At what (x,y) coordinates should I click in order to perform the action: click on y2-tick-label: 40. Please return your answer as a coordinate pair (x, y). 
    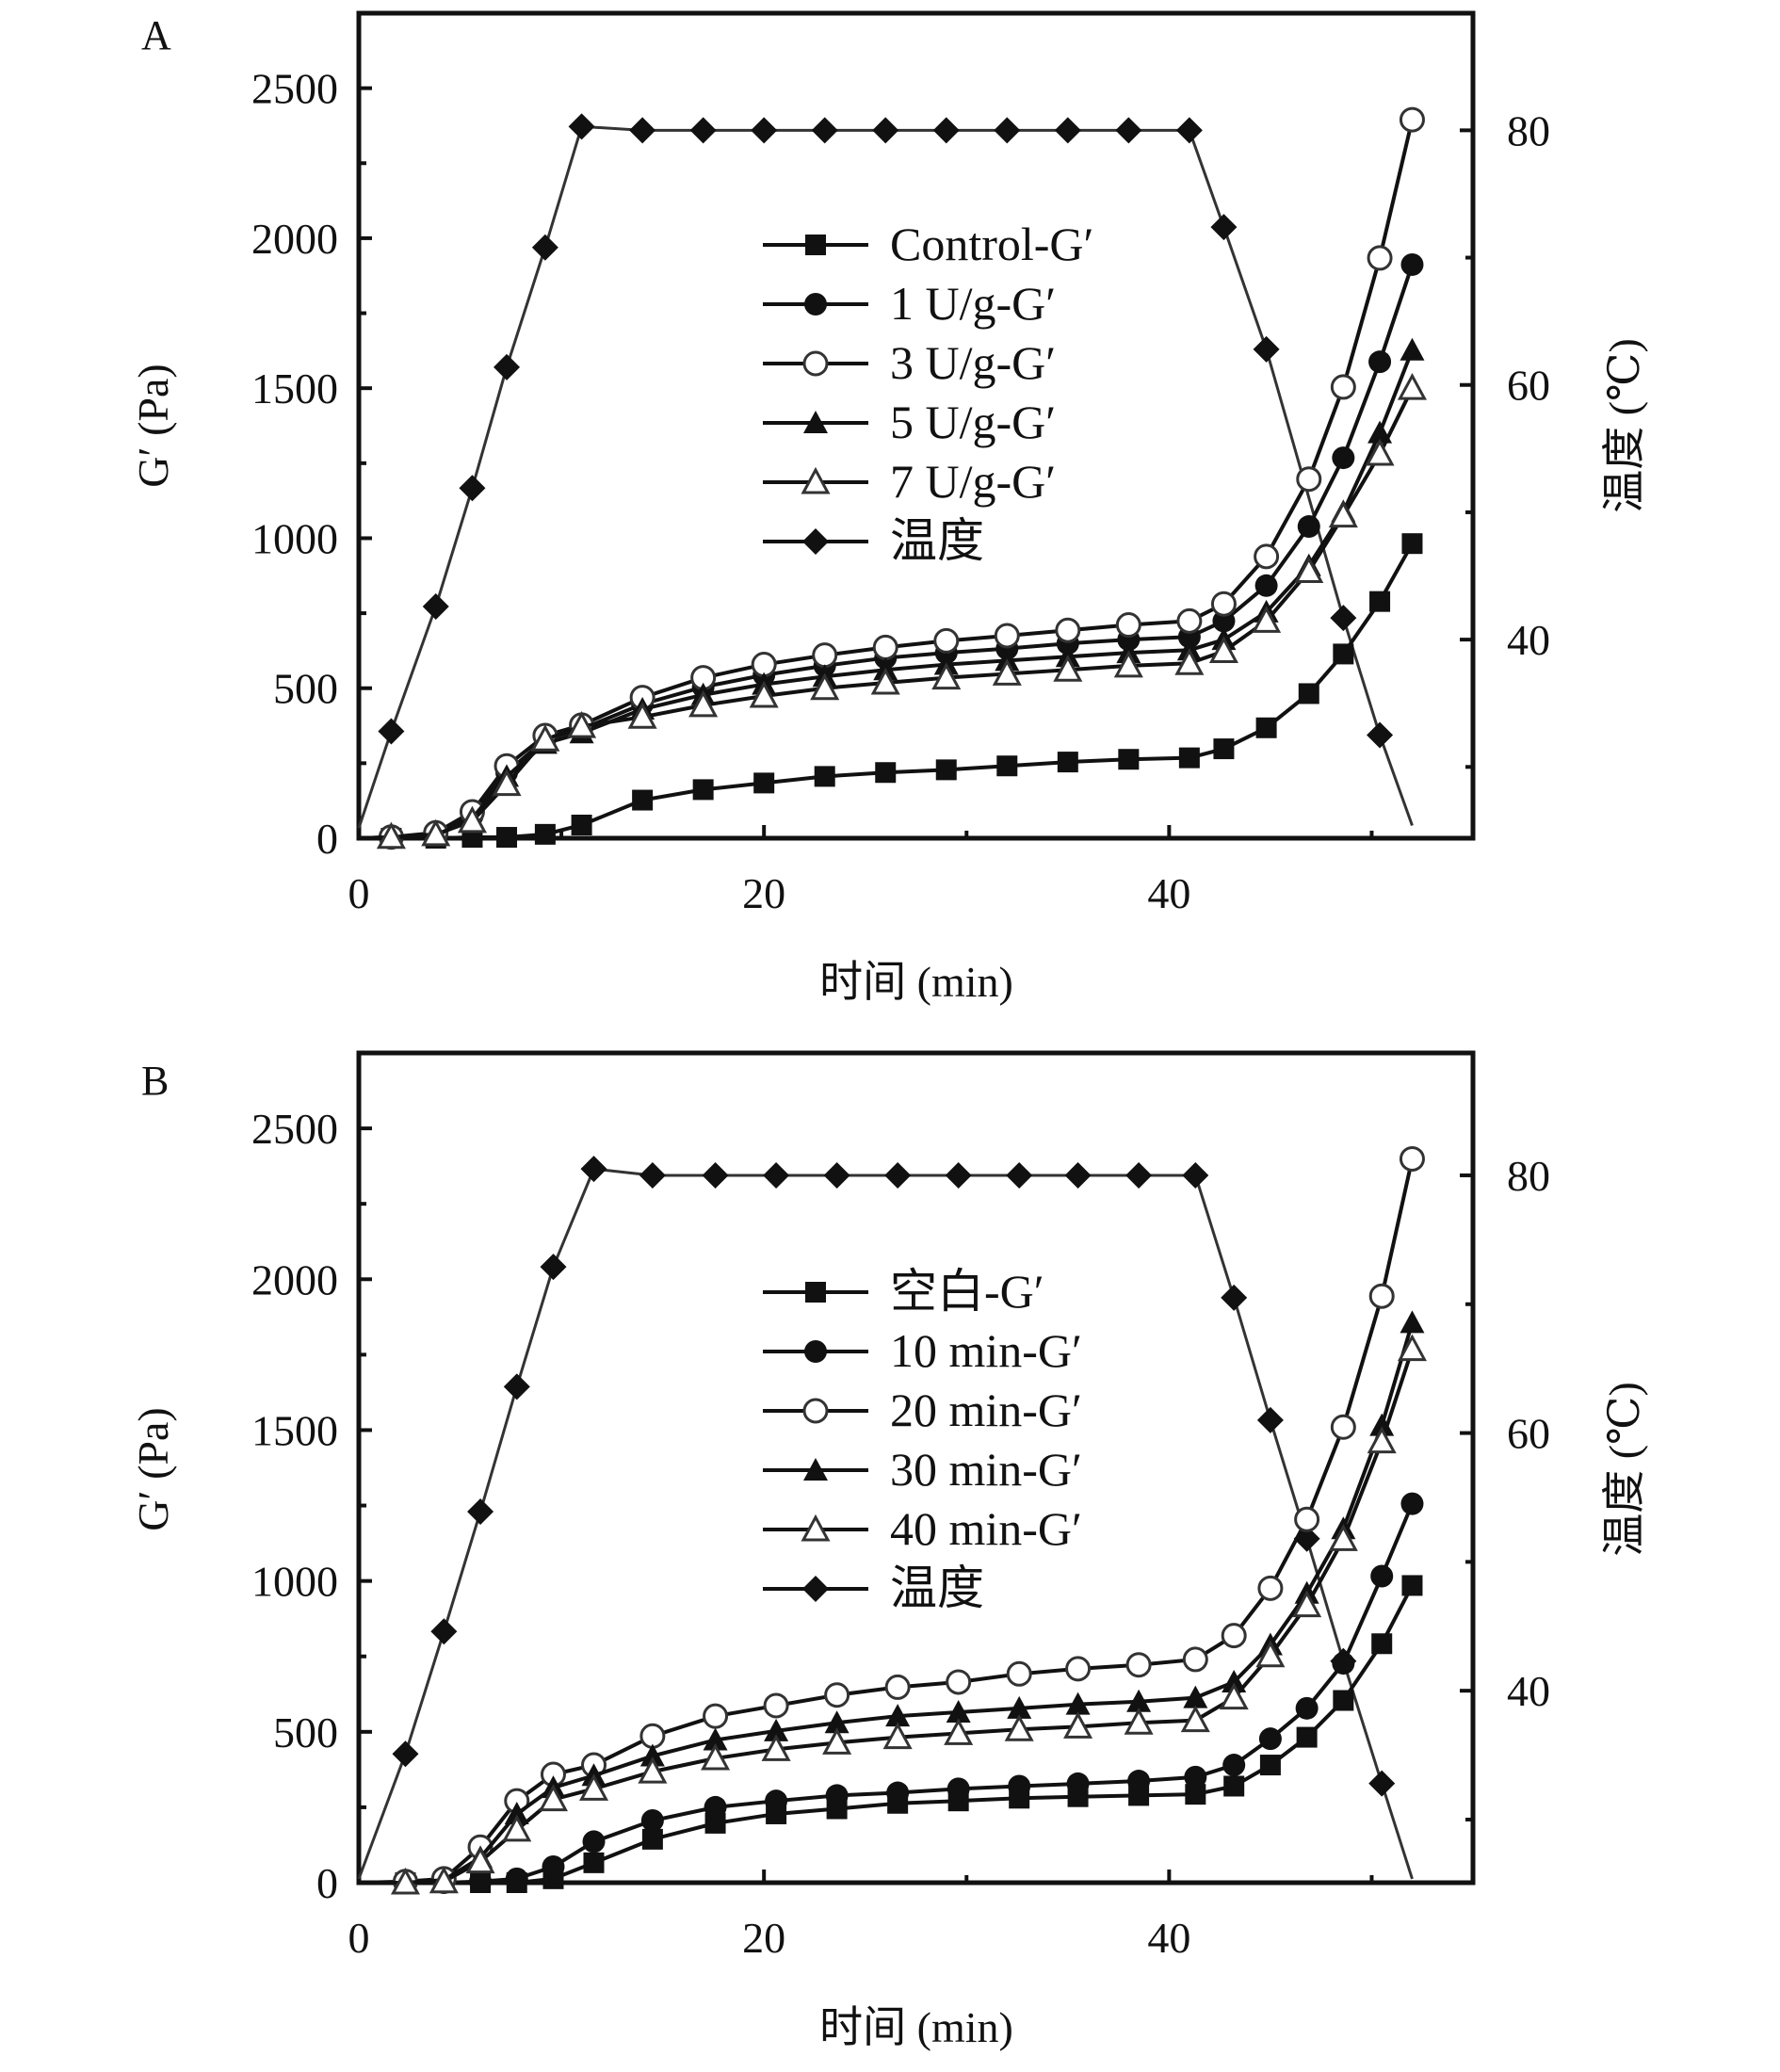
    Looking at the image, I should click on (1528, 1691).